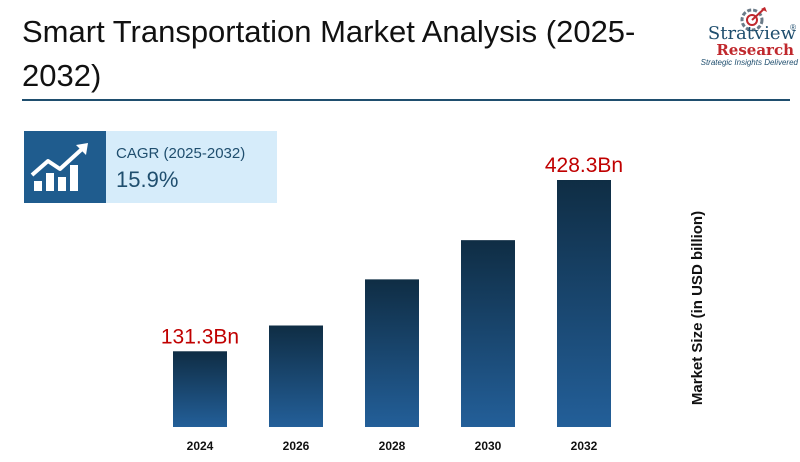 This screenshot has height=462, width=800. Describe the element at coordinates (755, 50) in the screenshot. I see `logo-subtitle: Research` at that location.